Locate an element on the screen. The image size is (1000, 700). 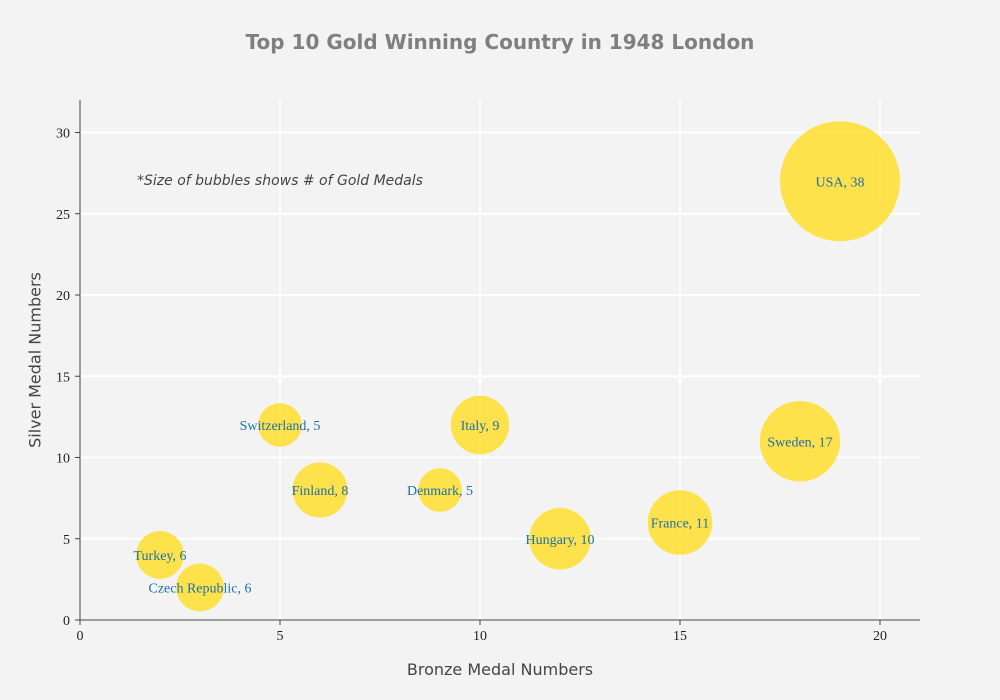
x-tick-label: 5 is located at coordinates (280, 636).